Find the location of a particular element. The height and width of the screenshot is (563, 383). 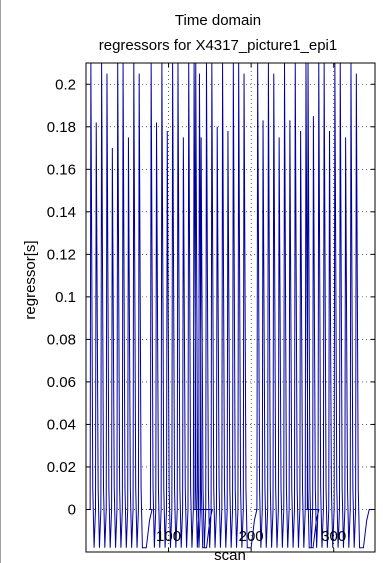

y-tick-label: 0.04 is located at coordinates (61, 424).